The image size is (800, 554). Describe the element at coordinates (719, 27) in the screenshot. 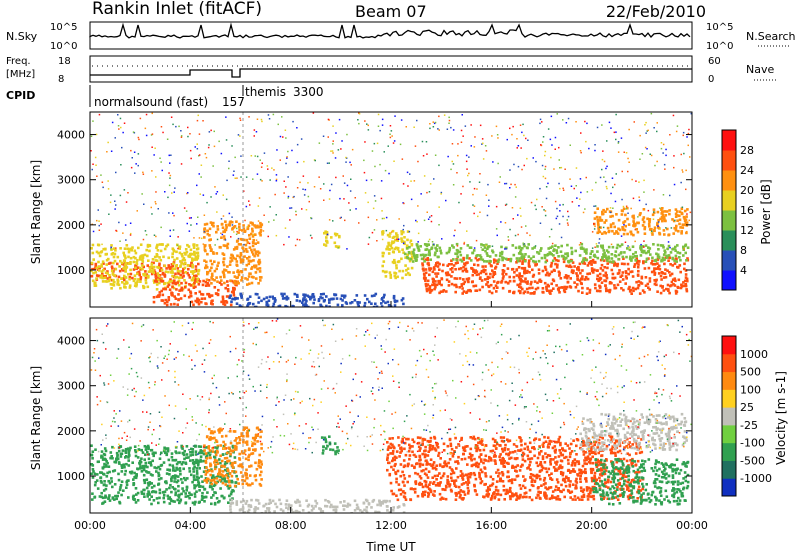

I see `noise-right-tick-top: 10^5` at that location.